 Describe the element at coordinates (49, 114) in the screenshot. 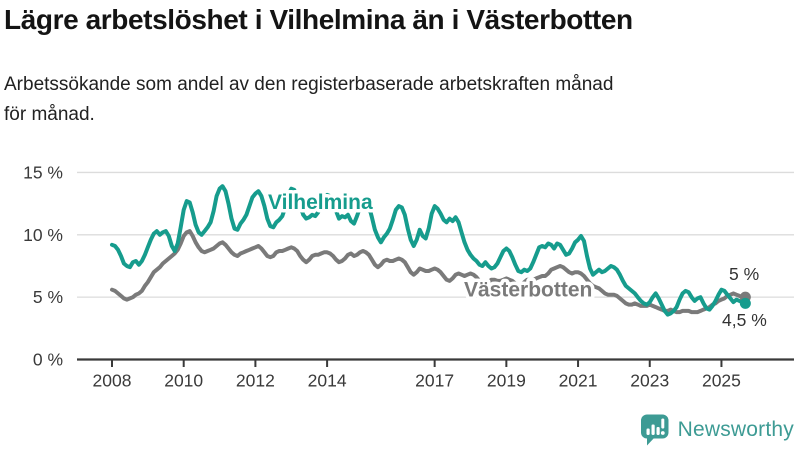

I see `chart-subtitle-line2: för månad.` at that location.